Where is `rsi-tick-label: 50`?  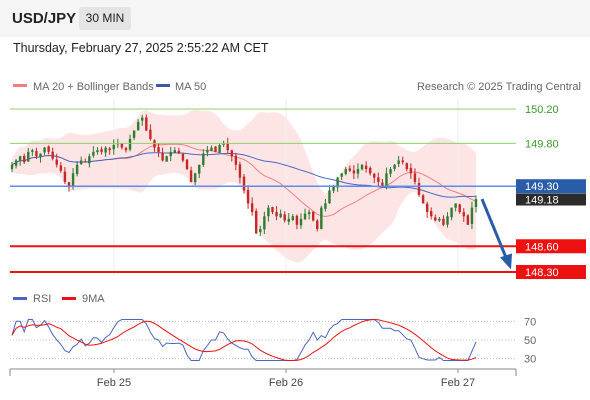
rsi-tick-label: 50 is located at coordinates (530, 341).